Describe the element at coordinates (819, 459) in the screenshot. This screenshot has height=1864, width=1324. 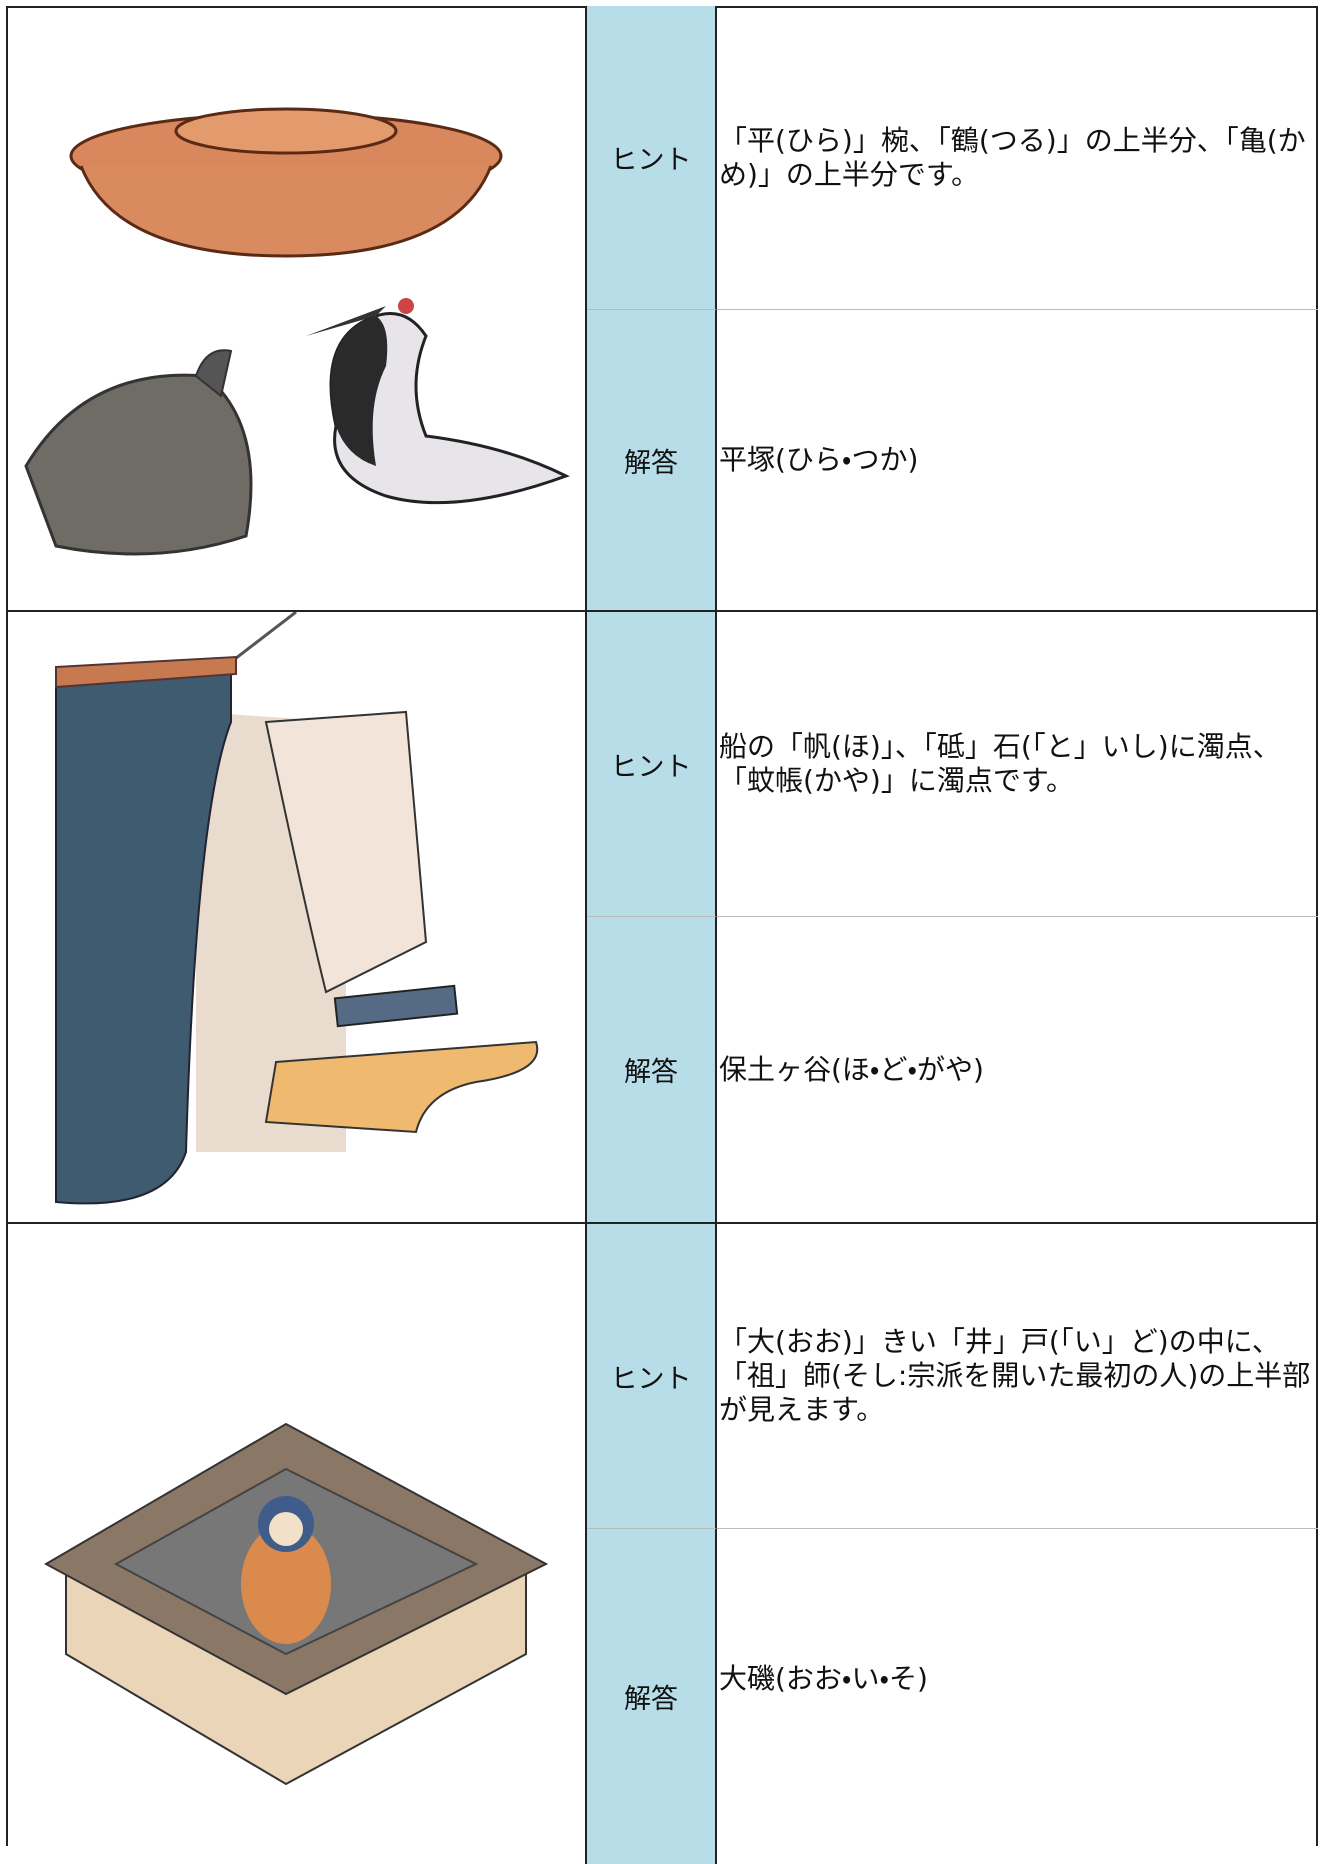
I see `answer-text: 平塚(ひら・つか)` at that location.